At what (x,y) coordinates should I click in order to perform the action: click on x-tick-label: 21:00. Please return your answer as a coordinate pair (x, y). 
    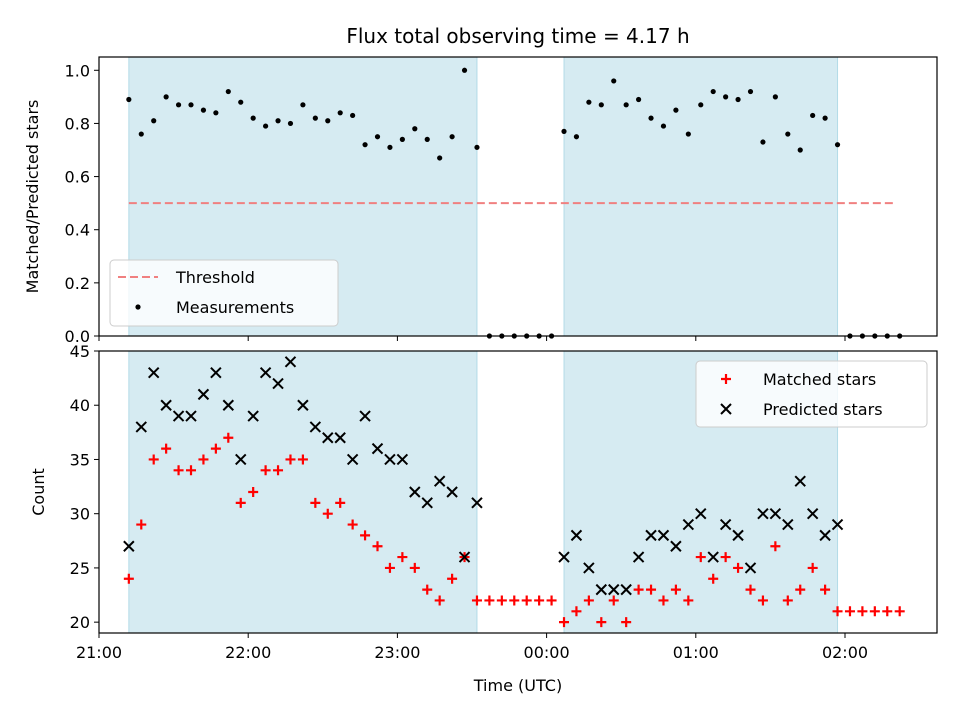
    Looking at the image, I should click on (99, 652).